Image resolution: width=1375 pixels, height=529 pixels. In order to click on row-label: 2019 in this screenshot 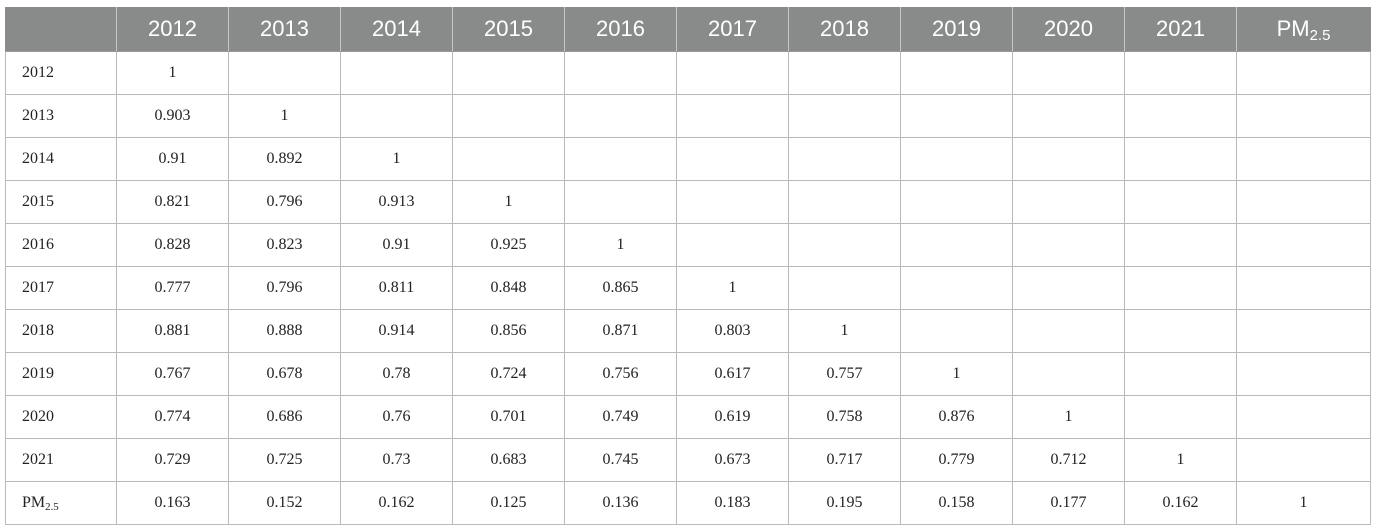, I will do `click(61, 374)`.